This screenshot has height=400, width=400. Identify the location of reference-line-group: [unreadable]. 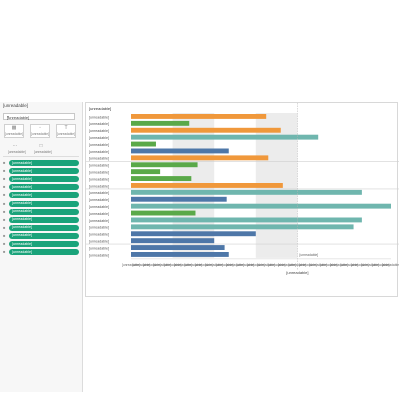
(307, 186).